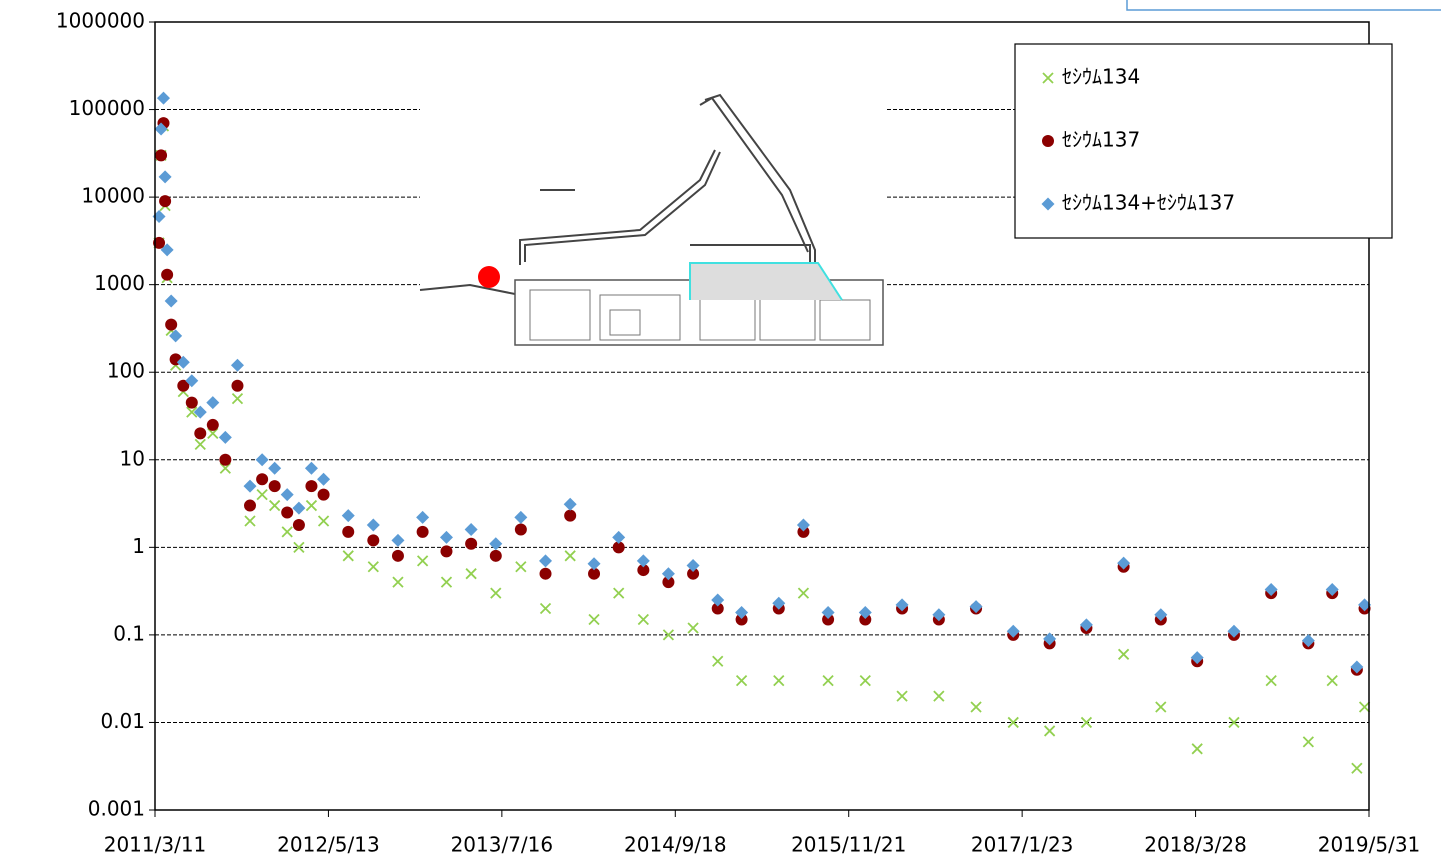 Image resolution: width=1441 pixels, height=864 pixels. I want to click on x-tick-label: 2013/7/16, so click(502, 845).